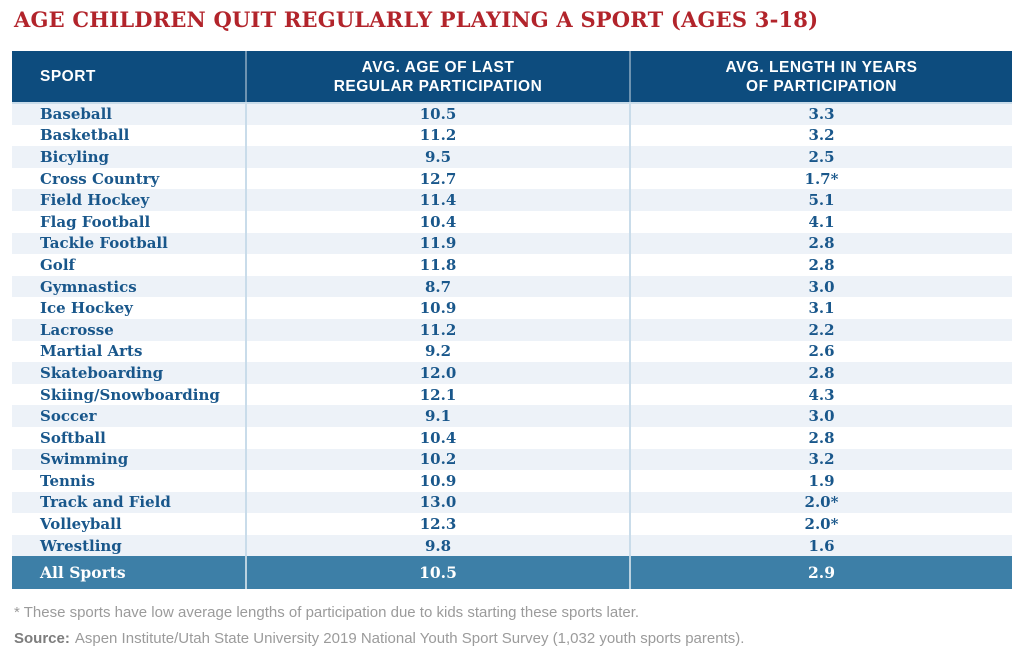 This screenshot has height=654, width=1024. What do you see at coordinates (437, 178) in the screenshot?
I see `avg-age-cell: 12.7` at bounding box center [437, 178].